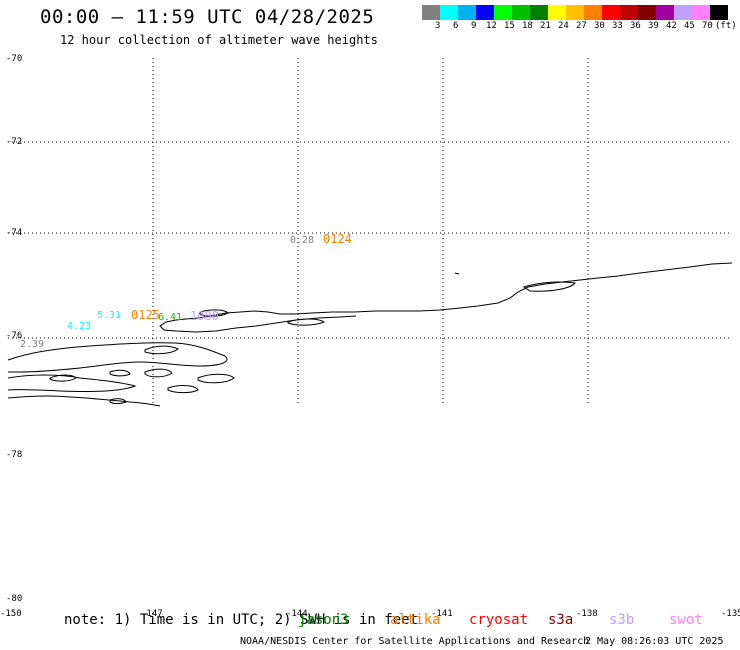 Image resolution: width=740 pixels, height=650 pixels. Describe the element at coordinates (145, 315) in the screenshot. I see `pass-time-label: 0125` at that location.